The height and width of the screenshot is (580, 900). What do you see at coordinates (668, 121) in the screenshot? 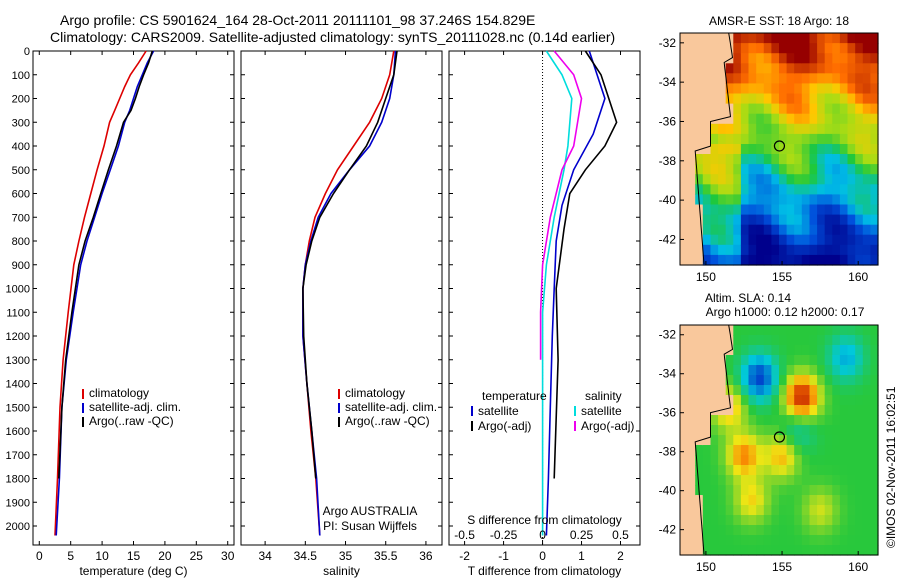
I see `sst-map-ytick-label: -36` at bounding box center [668, 121].